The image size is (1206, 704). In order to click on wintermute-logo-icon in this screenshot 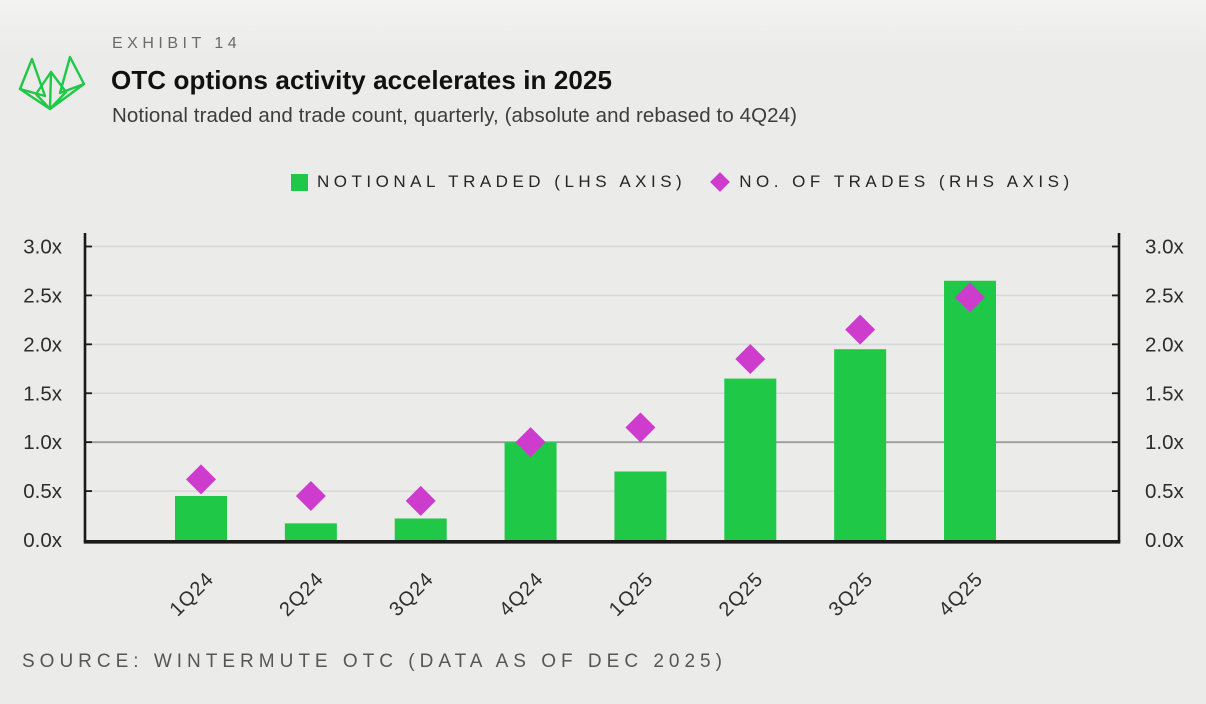, I will do `click(52, 83)`.